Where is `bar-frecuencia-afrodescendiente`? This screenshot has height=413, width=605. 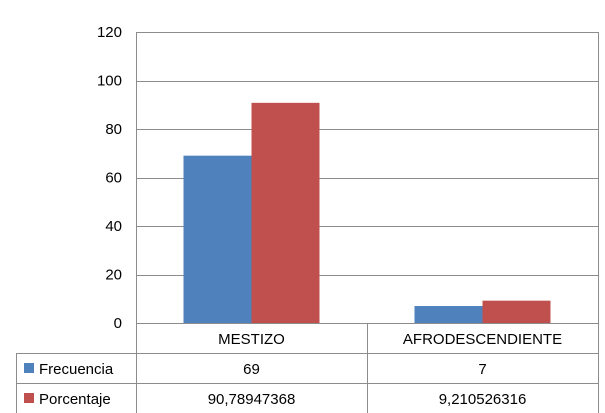
bar-frecuencia-afrodescendiente is located at coordinates (448, 314).